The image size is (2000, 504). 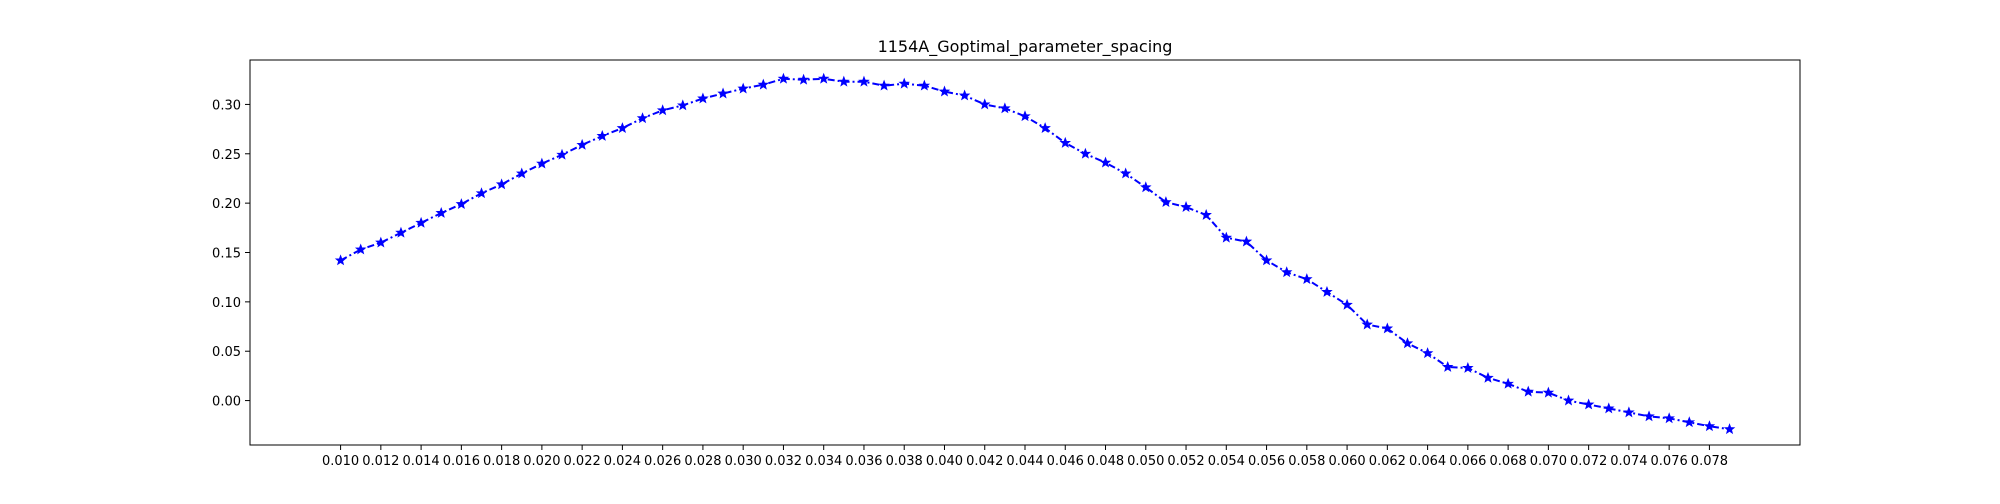 I want to click on y-tick-label: 0.00, so click(x=226, y=402).